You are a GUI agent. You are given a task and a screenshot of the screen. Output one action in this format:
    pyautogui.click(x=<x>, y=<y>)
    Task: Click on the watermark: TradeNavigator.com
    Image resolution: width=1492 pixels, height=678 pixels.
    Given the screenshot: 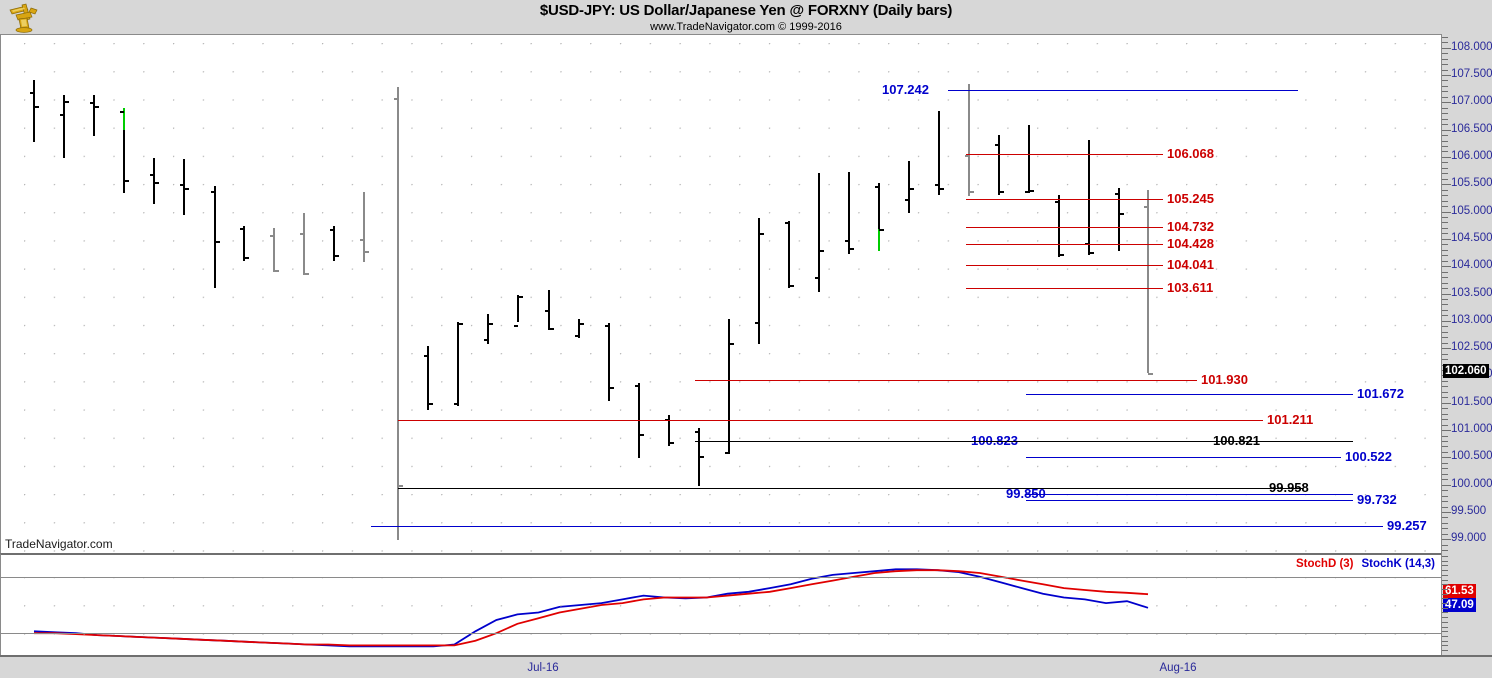 What is the action you would take?
    pyautogui.click(x=59, y=544)
    